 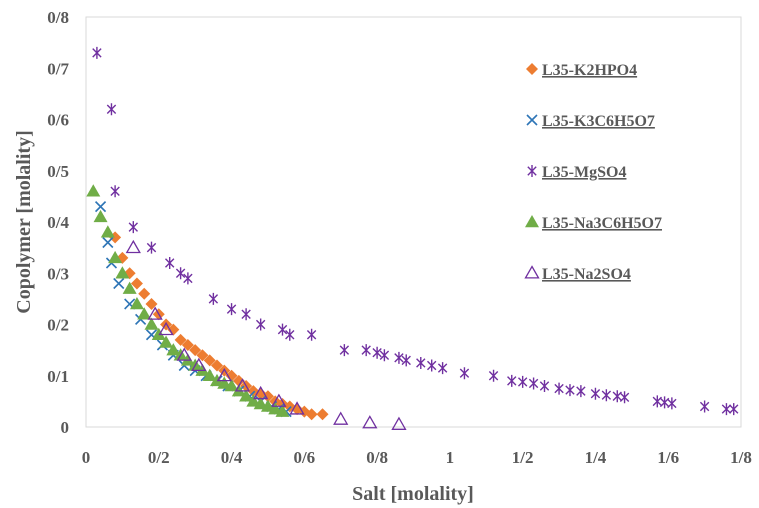 I want to click on x-tick-label: 1/4, so click(x=596, y=457).